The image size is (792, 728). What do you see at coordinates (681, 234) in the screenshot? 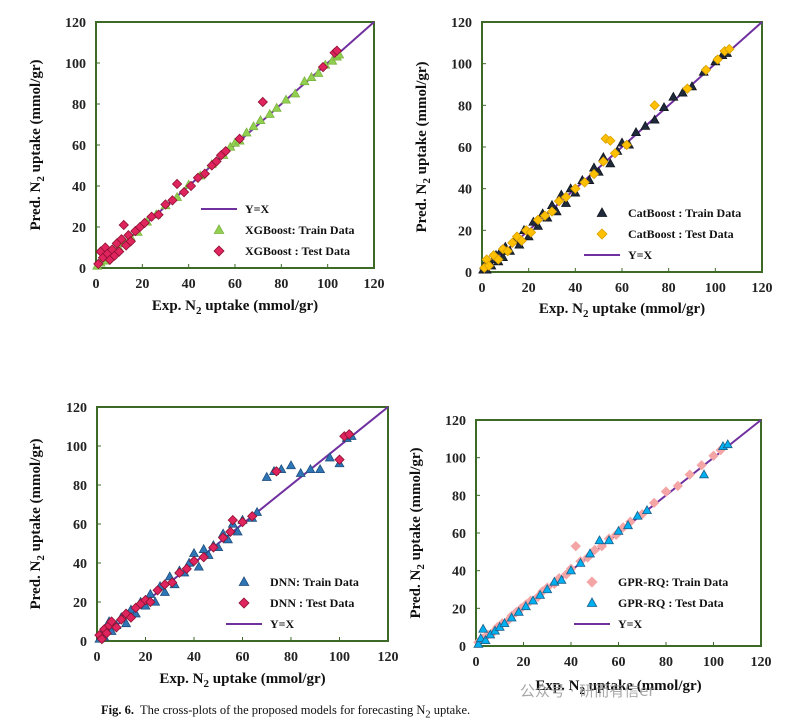
I see `legend-label: CatBoost : Test Data` at bounding box center [681, 234].